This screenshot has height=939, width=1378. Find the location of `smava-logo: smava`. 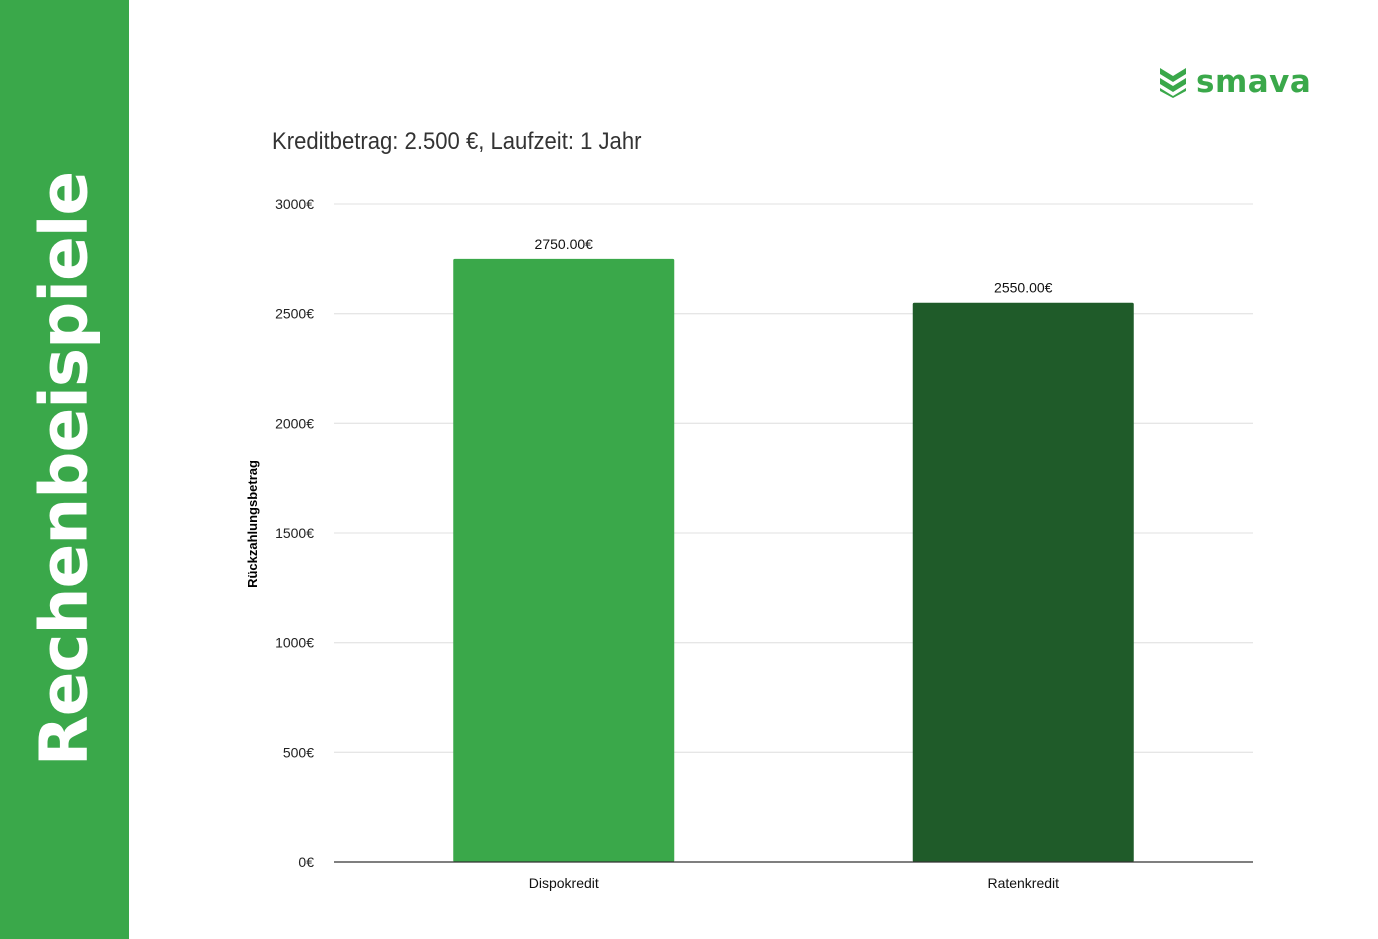

smava-logo: smava is located at coordinates (1234, 82).